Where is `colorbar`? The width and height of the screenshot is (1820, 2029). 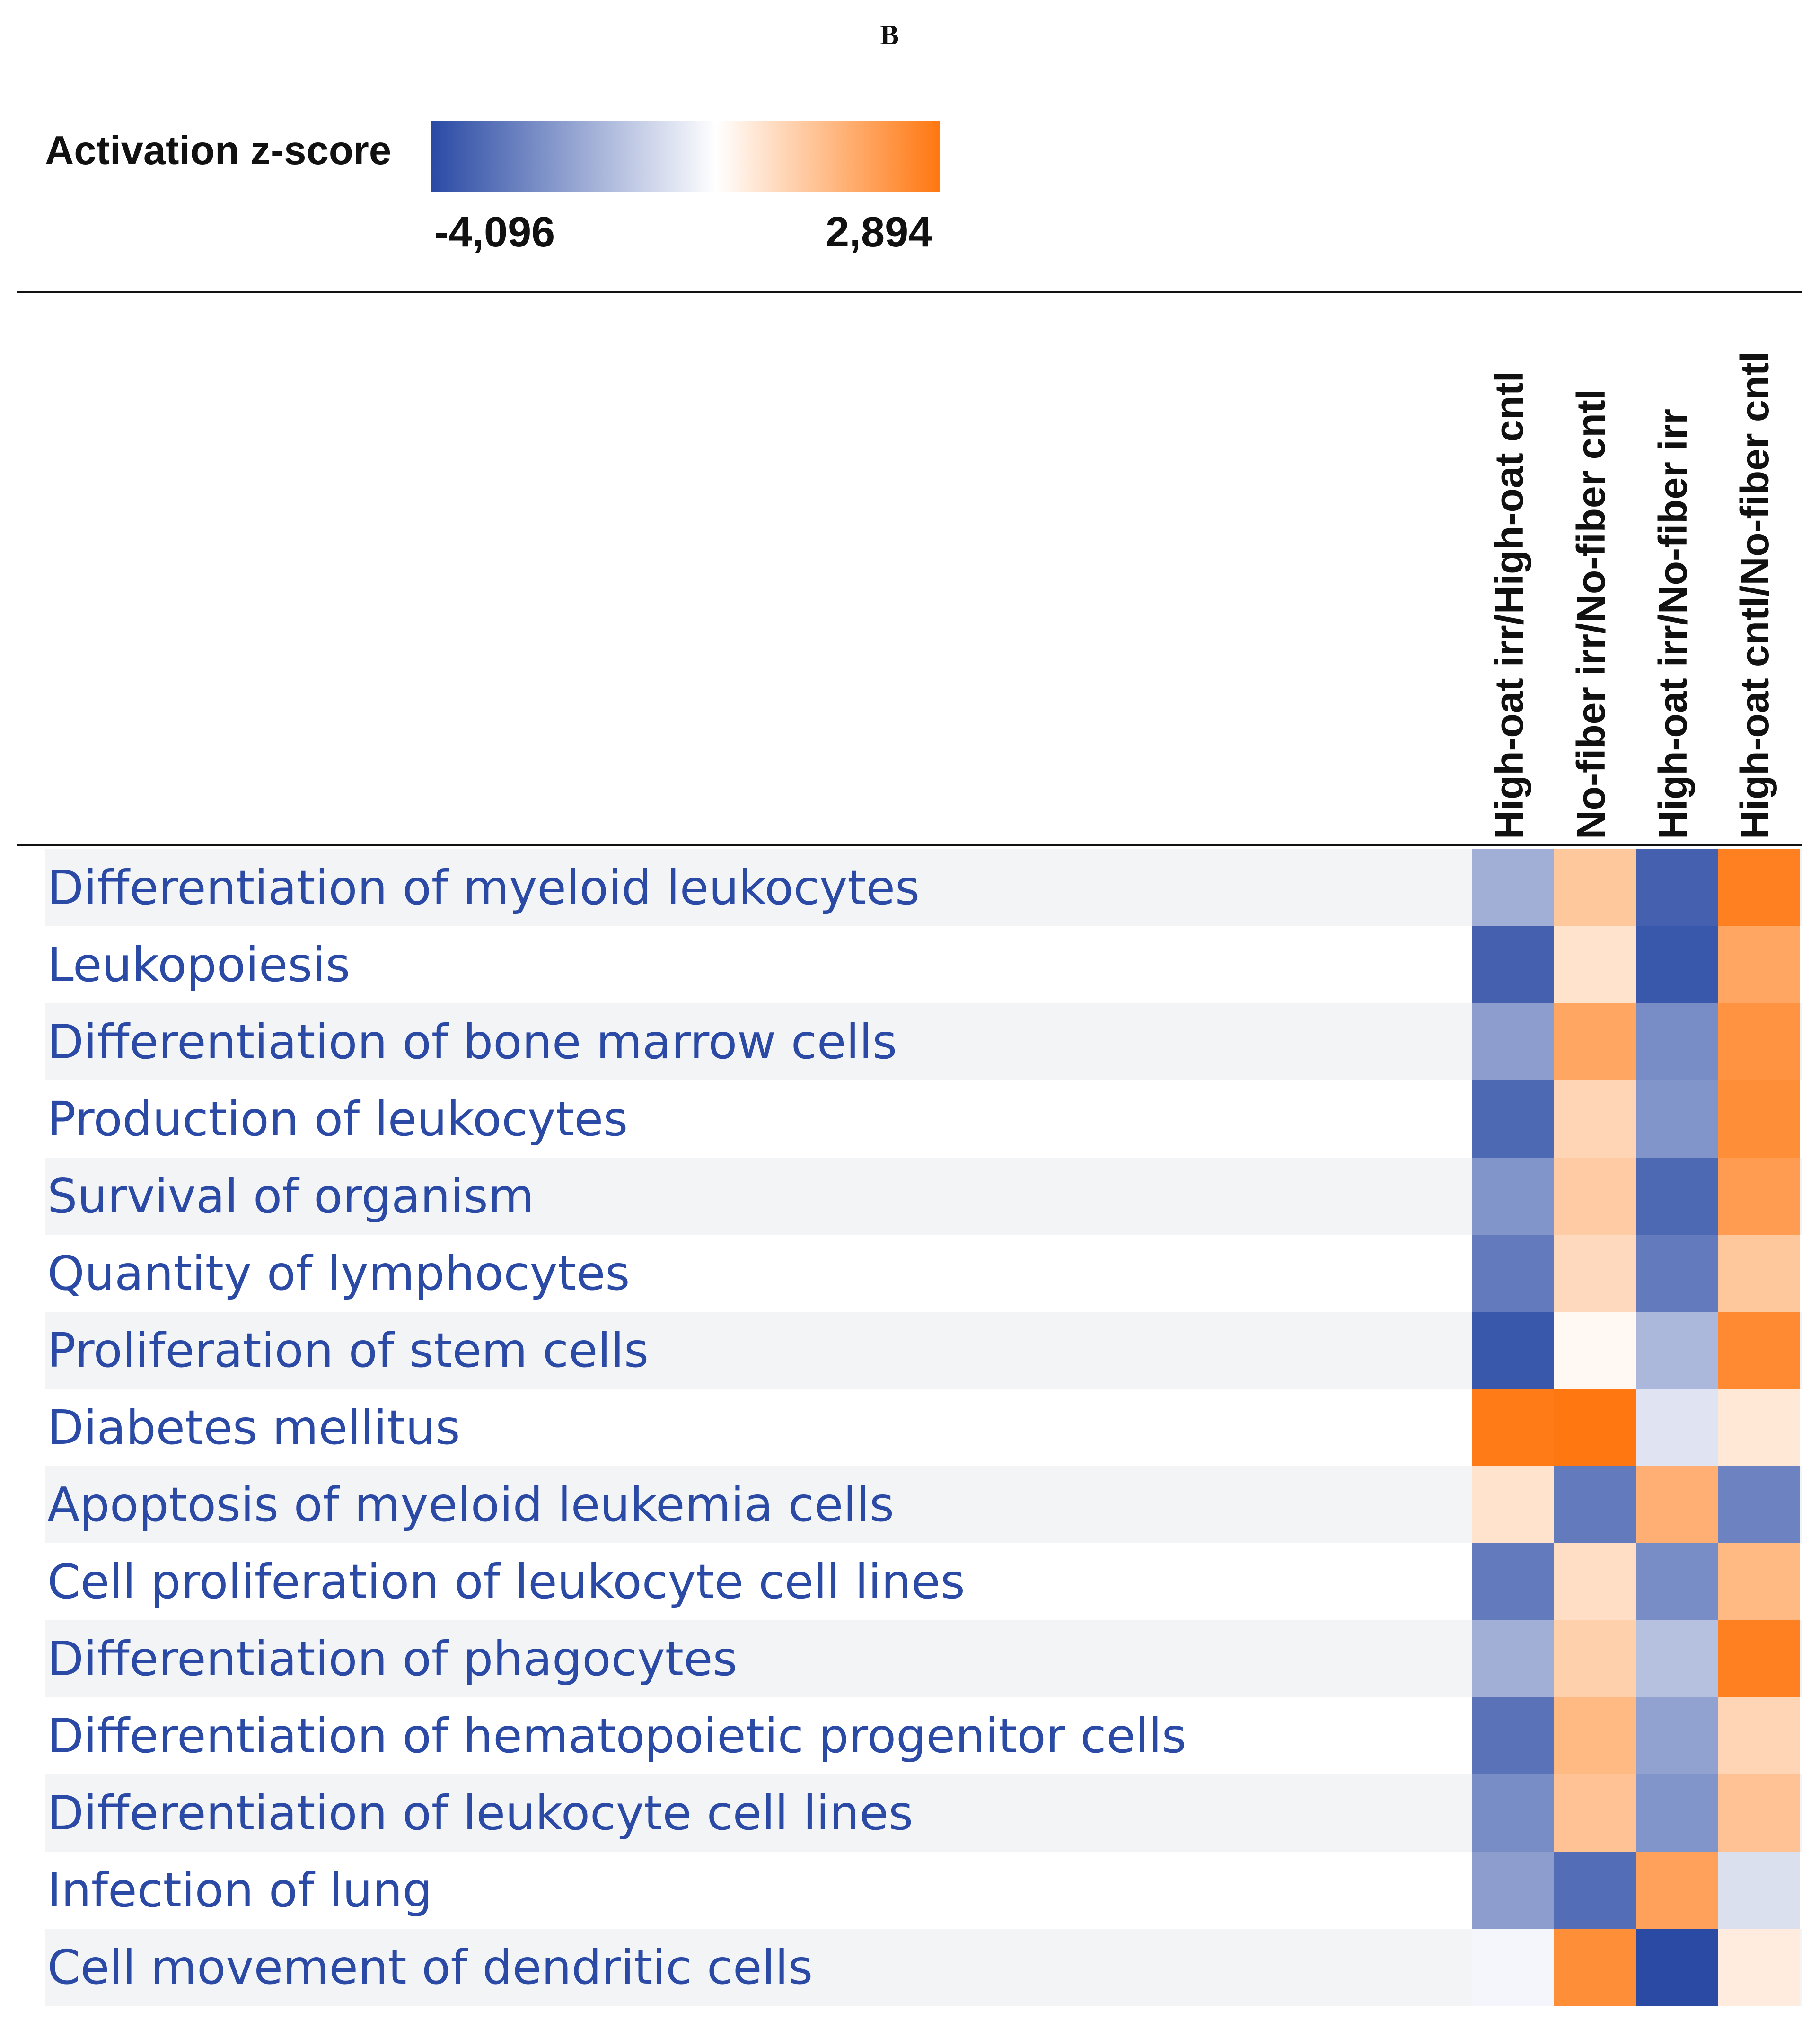 colorbar is located at coordinates (685, 156).